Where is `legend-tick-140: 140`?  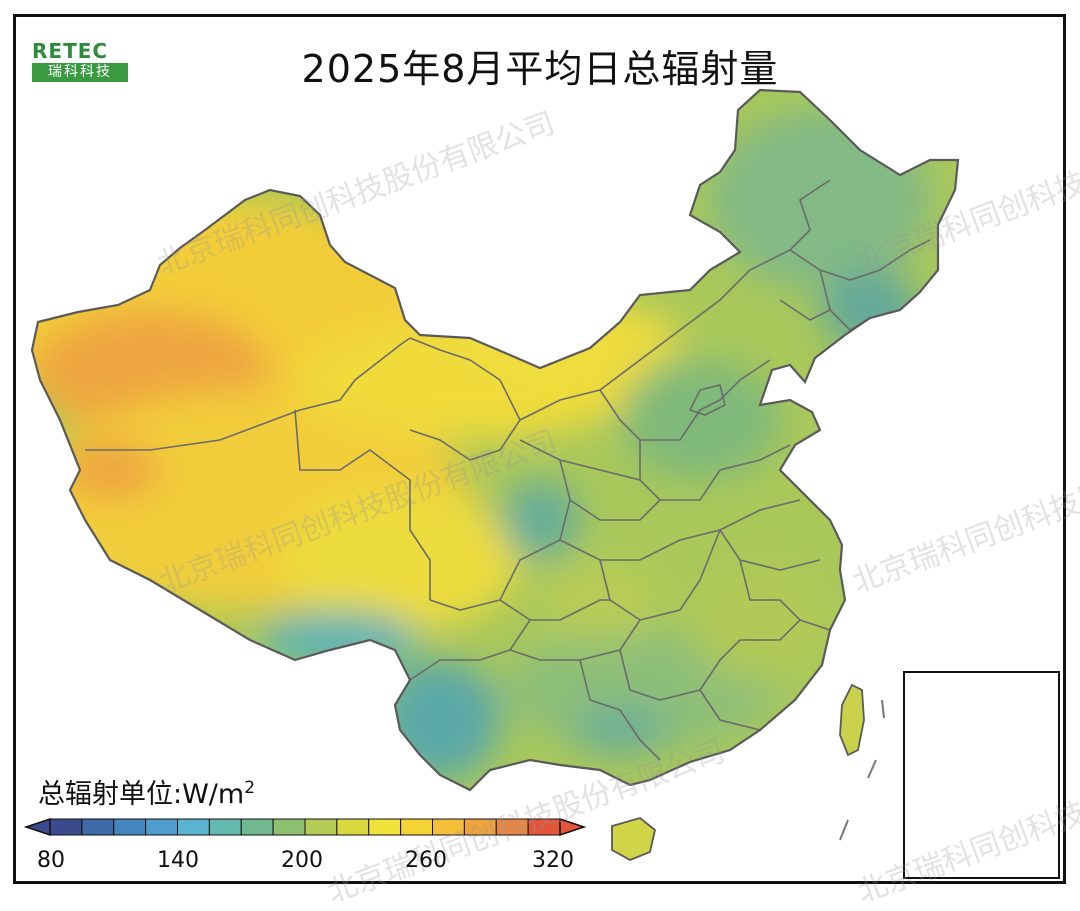 legend-tick-140: 140 is located at coordinates (178, 860).